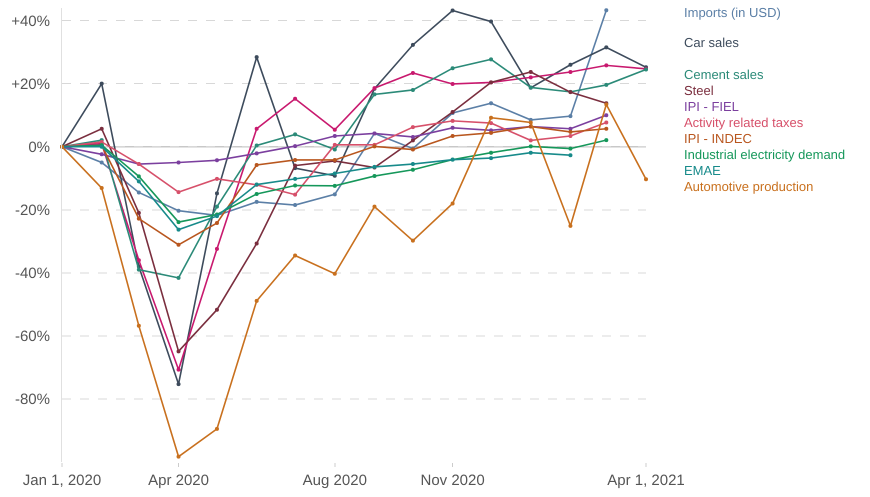 The width and height of the screenshot is (870, 497). What do you see at coordinates (334, 480) in the screenshot?
I see `x-tick-label: Aug 2020` at bounding box center [334, 480].